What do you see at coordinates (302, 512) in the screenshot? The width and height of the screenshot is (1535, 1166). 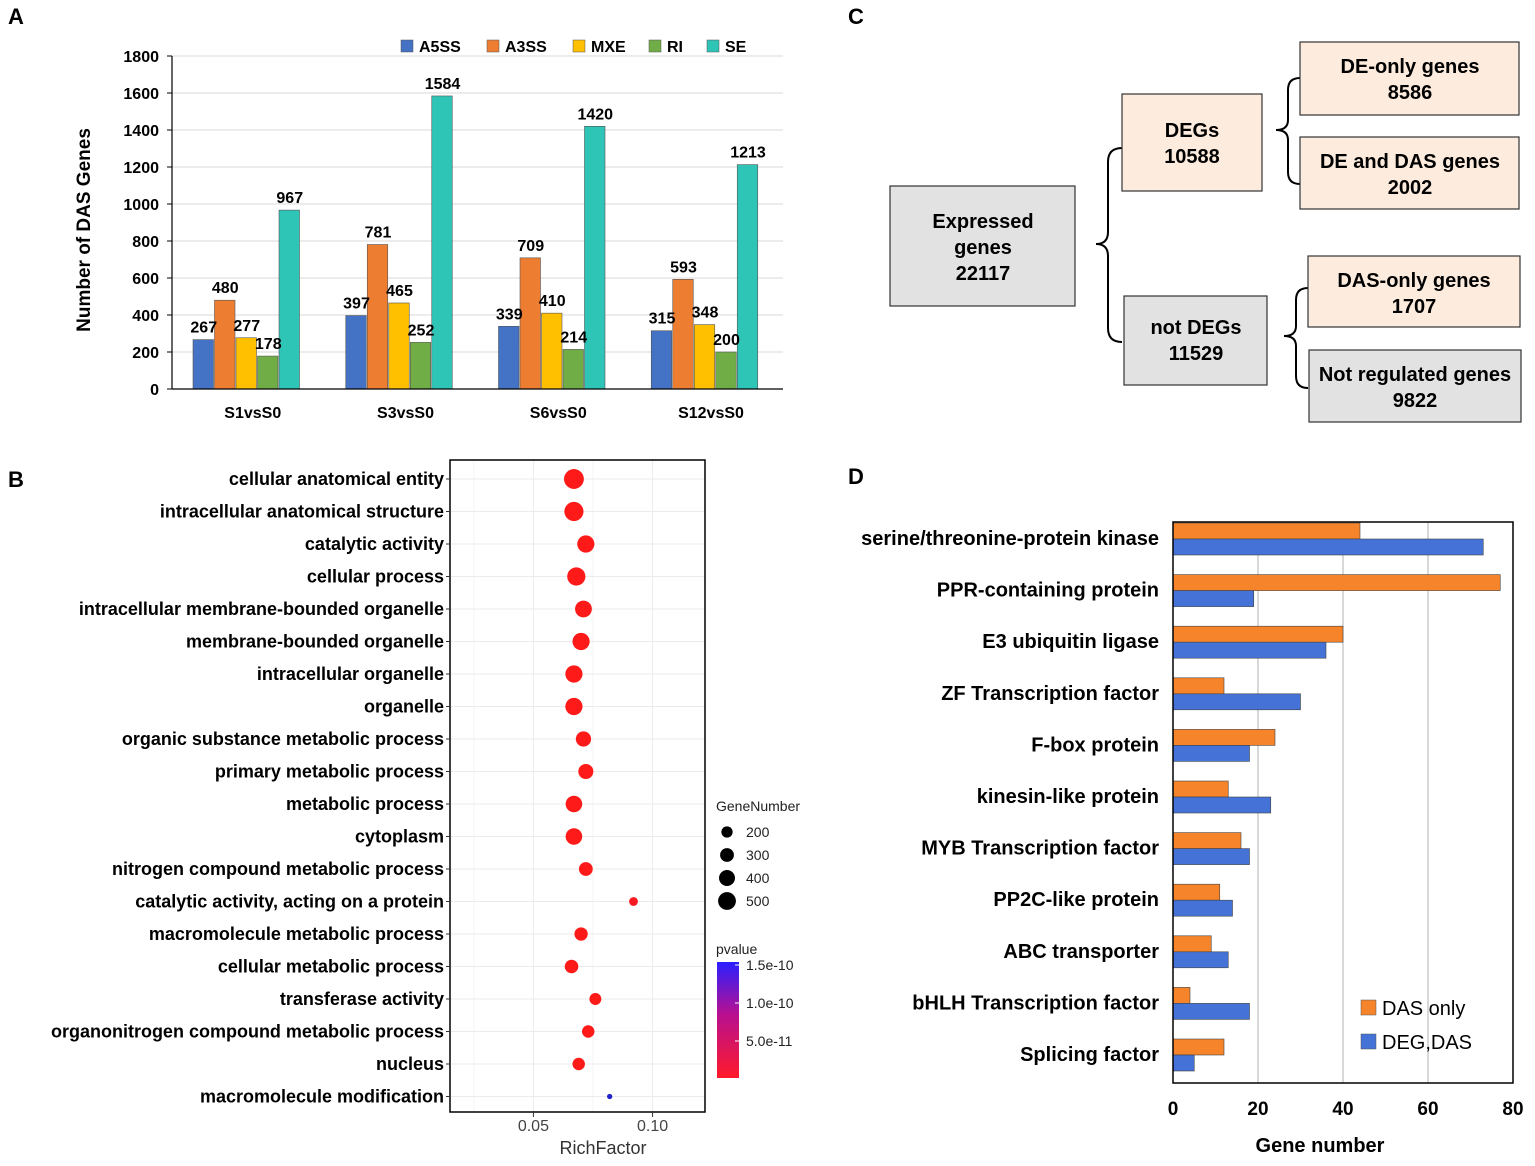 I see `chart-b-term-label: intracellular anatomical structure` at bounding box center [302, 512].